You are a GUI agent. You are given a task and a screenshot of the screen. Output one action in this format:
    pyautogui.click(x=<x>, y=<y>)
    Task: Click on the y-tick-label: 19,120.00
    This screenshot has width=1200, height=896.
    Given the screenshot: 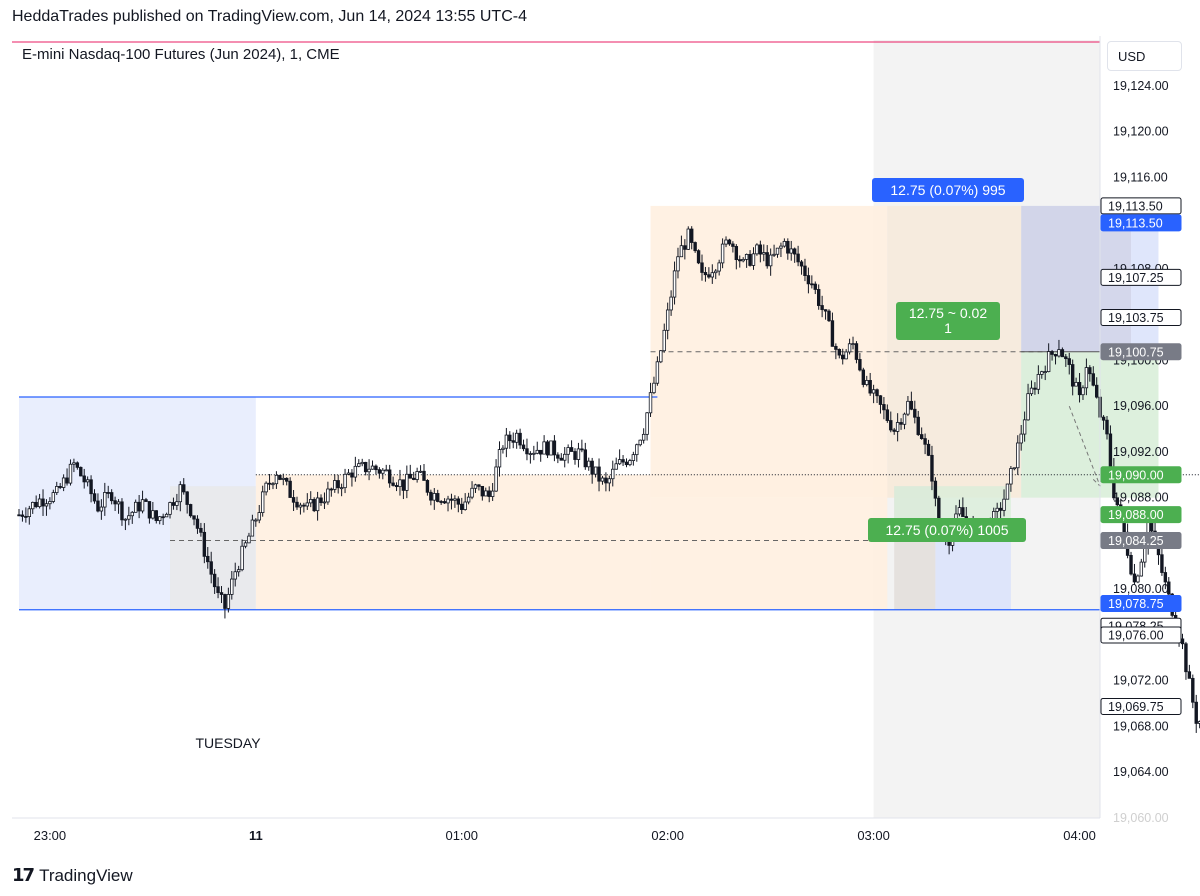 What is the action you would take?
    pyautogui.click(x=1141, y=132)
    